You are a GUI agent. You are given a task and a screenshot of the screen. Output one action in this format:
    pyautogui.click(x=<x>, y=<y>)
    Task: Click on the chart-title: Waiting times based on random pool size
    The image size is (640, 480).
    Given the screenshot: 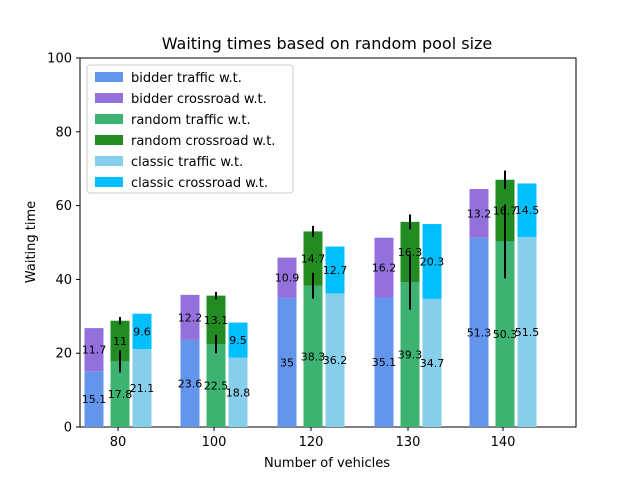 What is the action you would take?
    pyautogui.click(x=327, y=43)
    